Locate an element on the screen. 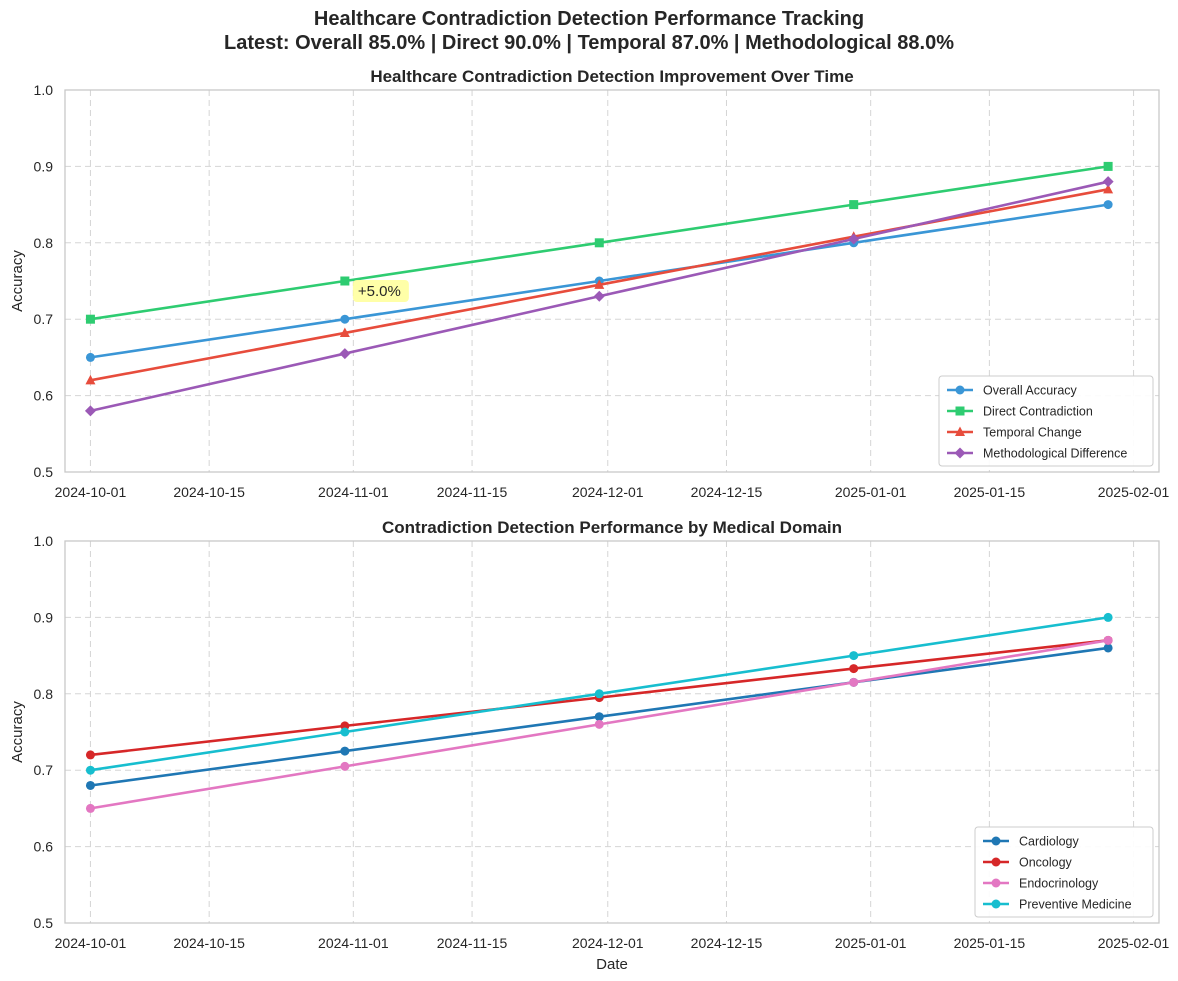 The image size is (1178, 981). legend-label: Oncology is located at coordinates (1046, 863).